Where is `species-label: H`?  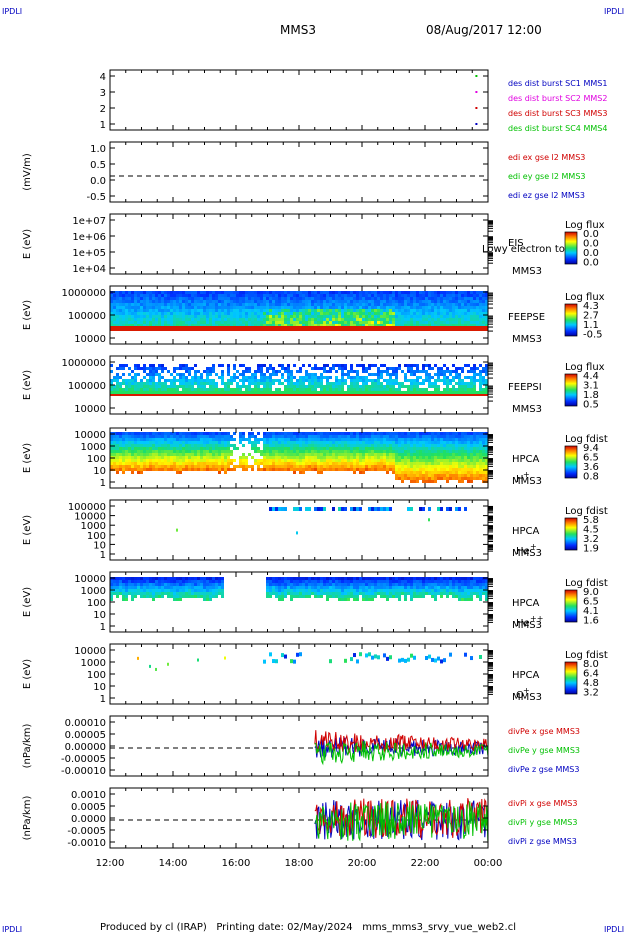 species-label: H is located at coordinates (520, 479).